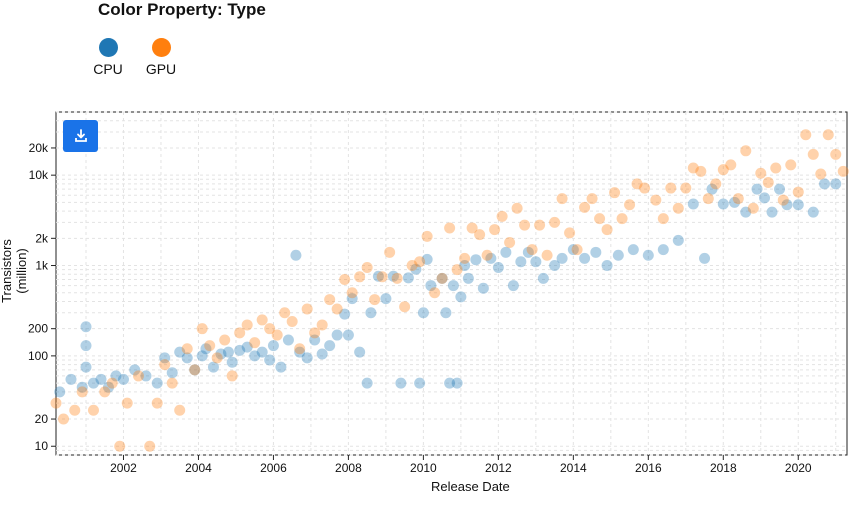 The width and height of the screenshot is (865, 509). What do you see at coordinates (348, 468) in the screenshot?
I see `x-tick-label: 2008` at bounding box center [348, 468].